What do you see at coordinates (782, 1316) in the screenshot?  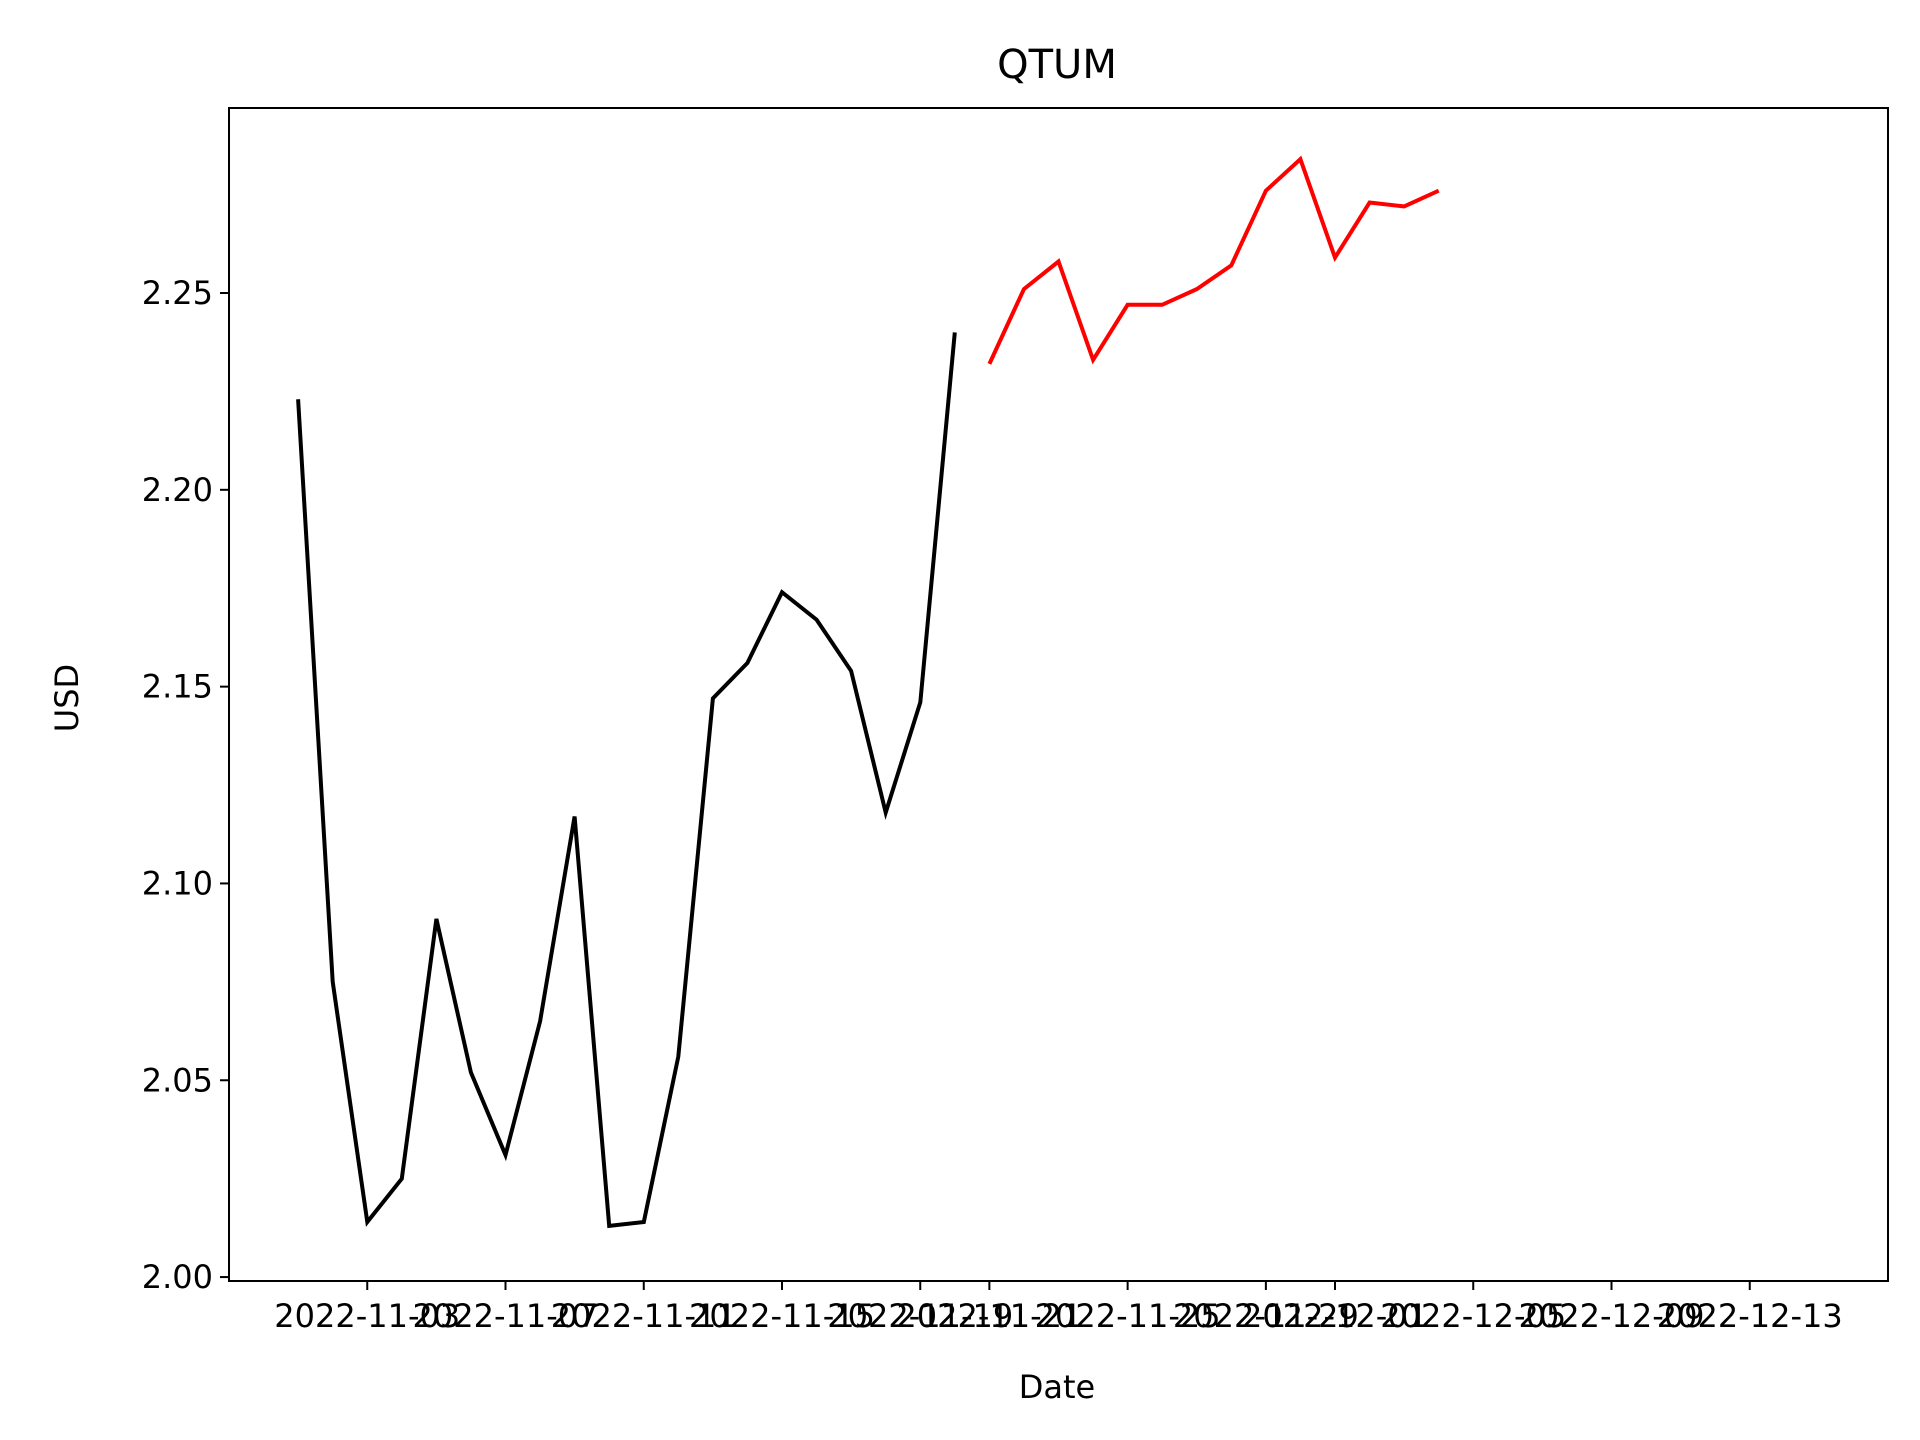 I see `x-tick-label: 2022-11-15` at bounding box center [782, 1316].